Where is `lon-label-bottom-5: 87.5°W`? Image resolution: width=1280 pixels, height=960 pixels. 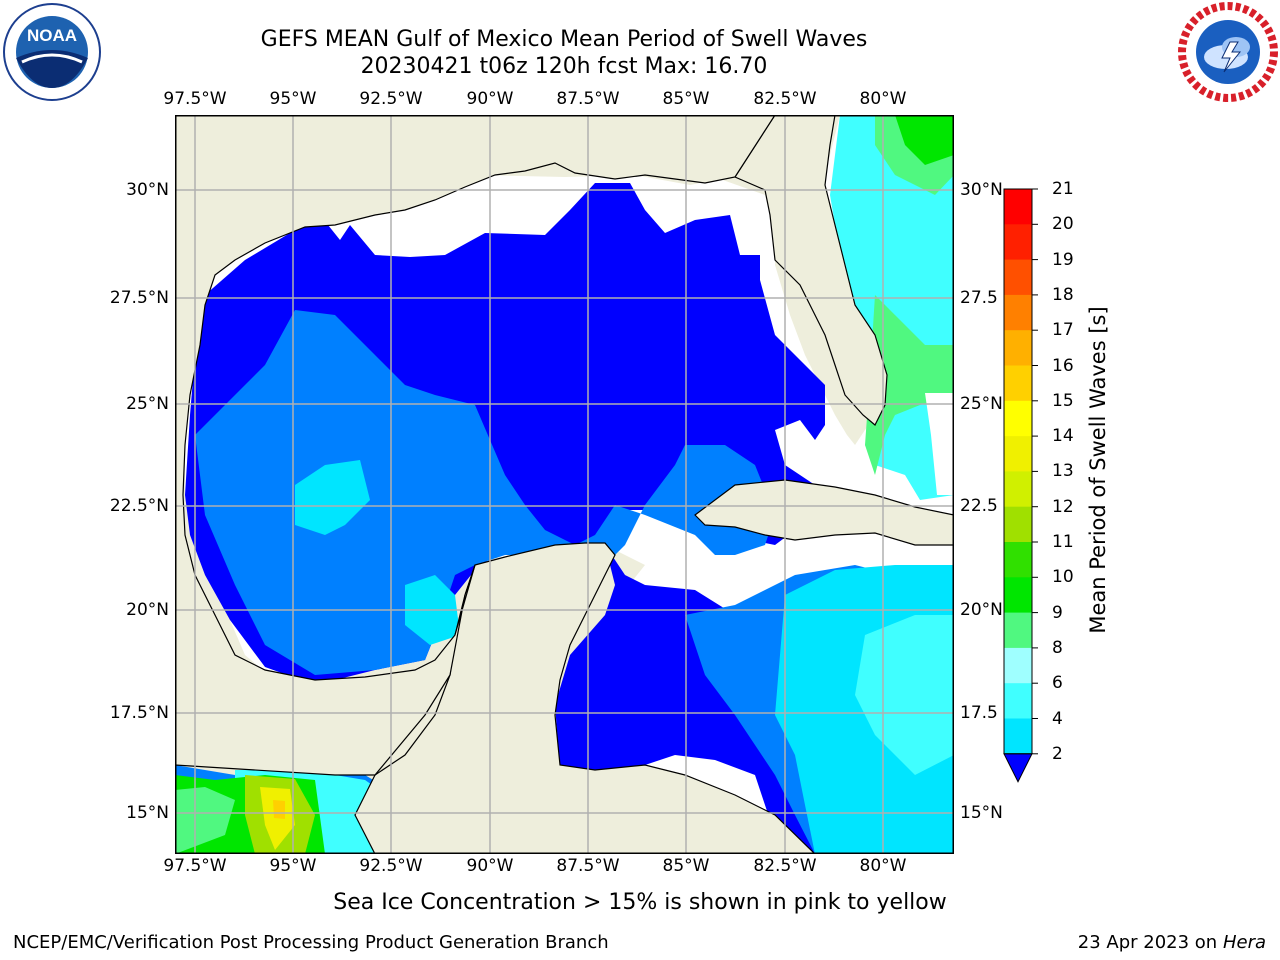 lon-label-bottom-5: 87.5°W is located at coordinates (588, 866).